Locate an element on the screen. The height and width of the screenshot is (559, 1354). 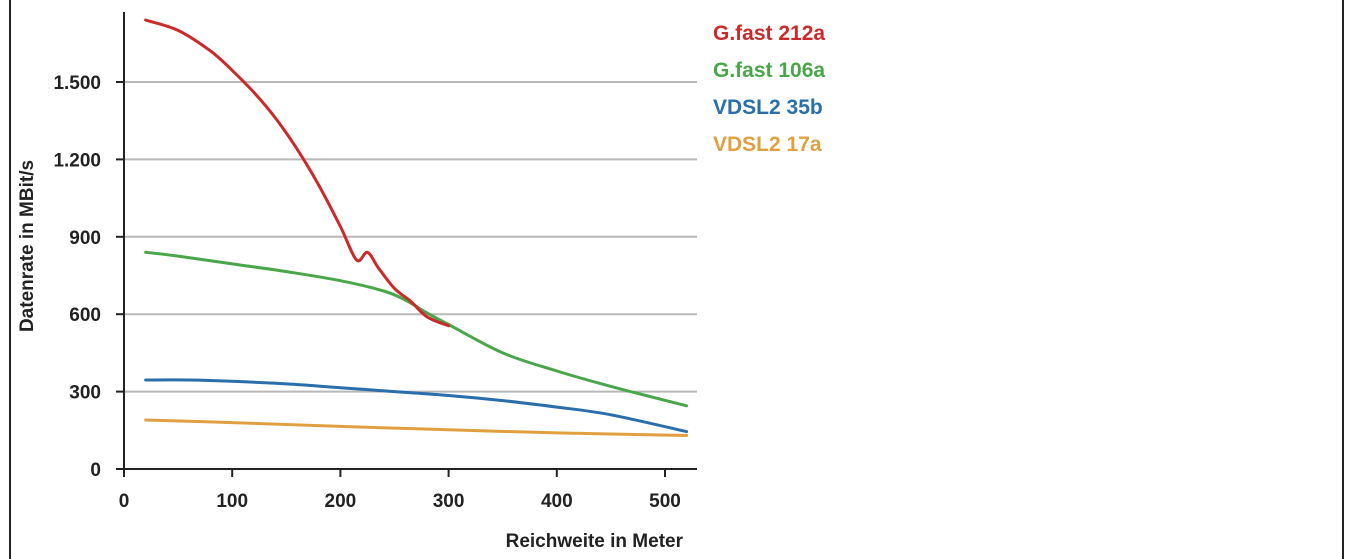
x-tick-label: 300 is located at coordinates (449, 501).